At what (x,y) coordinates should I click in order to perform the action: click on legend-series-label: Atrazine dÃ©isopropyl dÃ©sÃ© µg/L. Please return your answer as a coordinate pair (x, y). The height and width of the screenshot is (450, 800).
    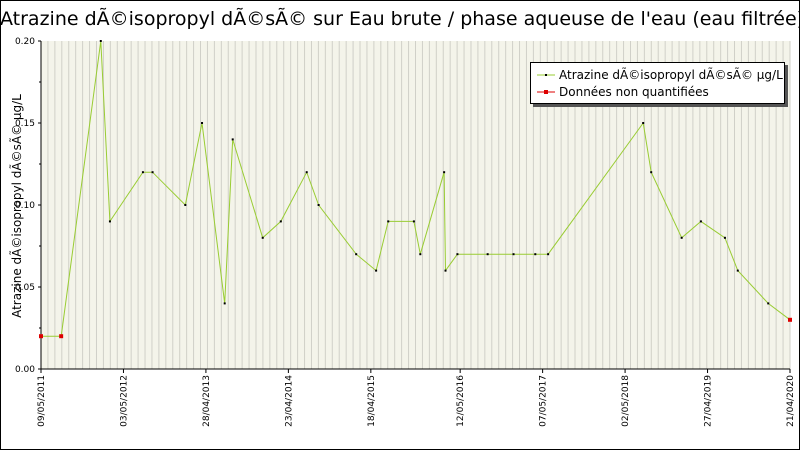
    Looking at the image, I should click on (671, 75).